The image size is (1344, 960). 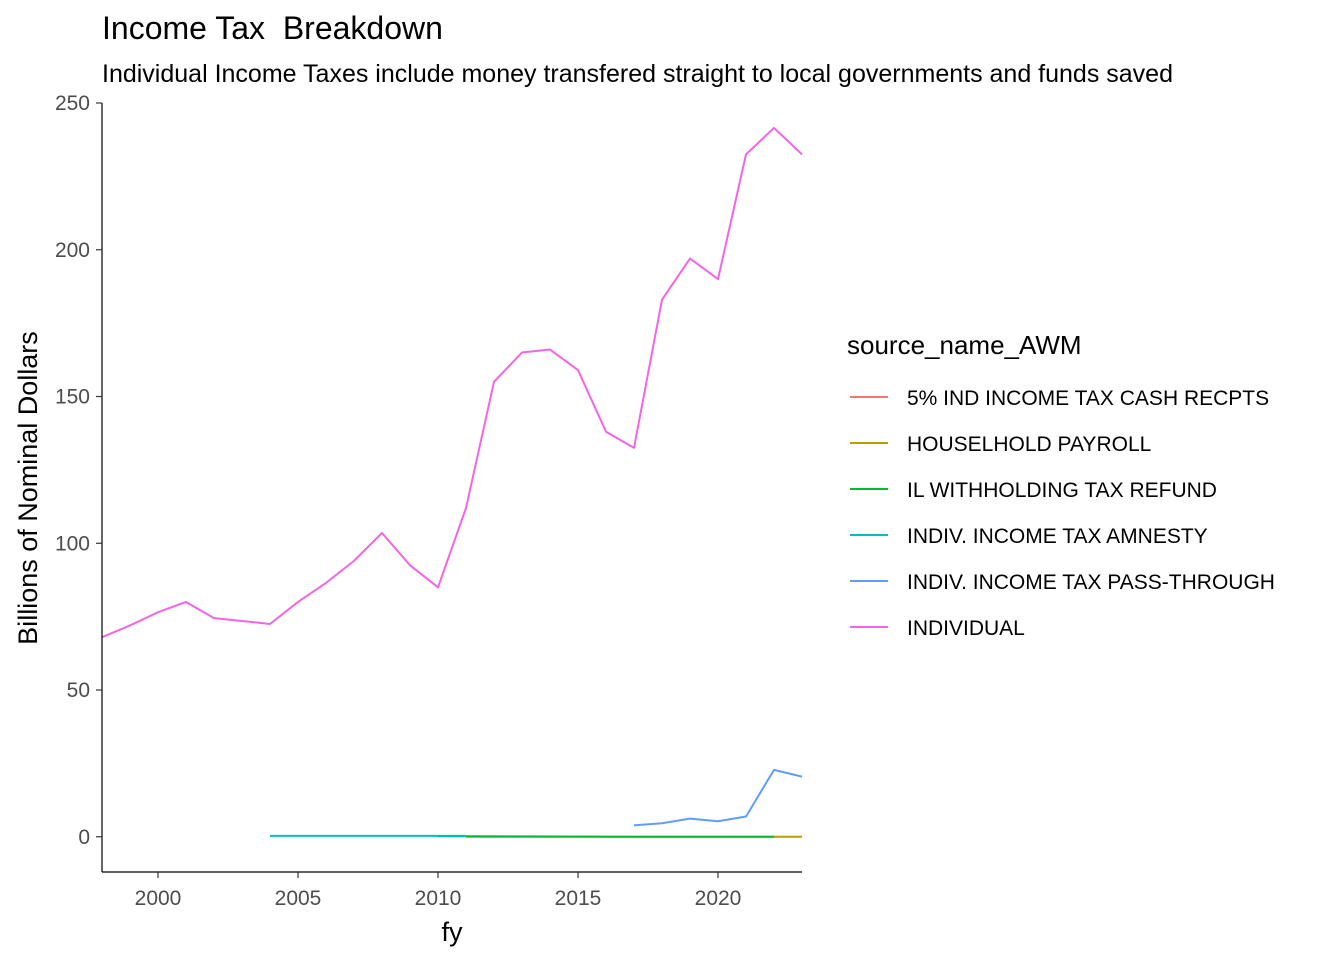 What do you see at coordinates (1029, 444) in the screenshot?
I see `legend-label: HOUSELHOLD PAYROLL` at bounding box center [1029, 444].